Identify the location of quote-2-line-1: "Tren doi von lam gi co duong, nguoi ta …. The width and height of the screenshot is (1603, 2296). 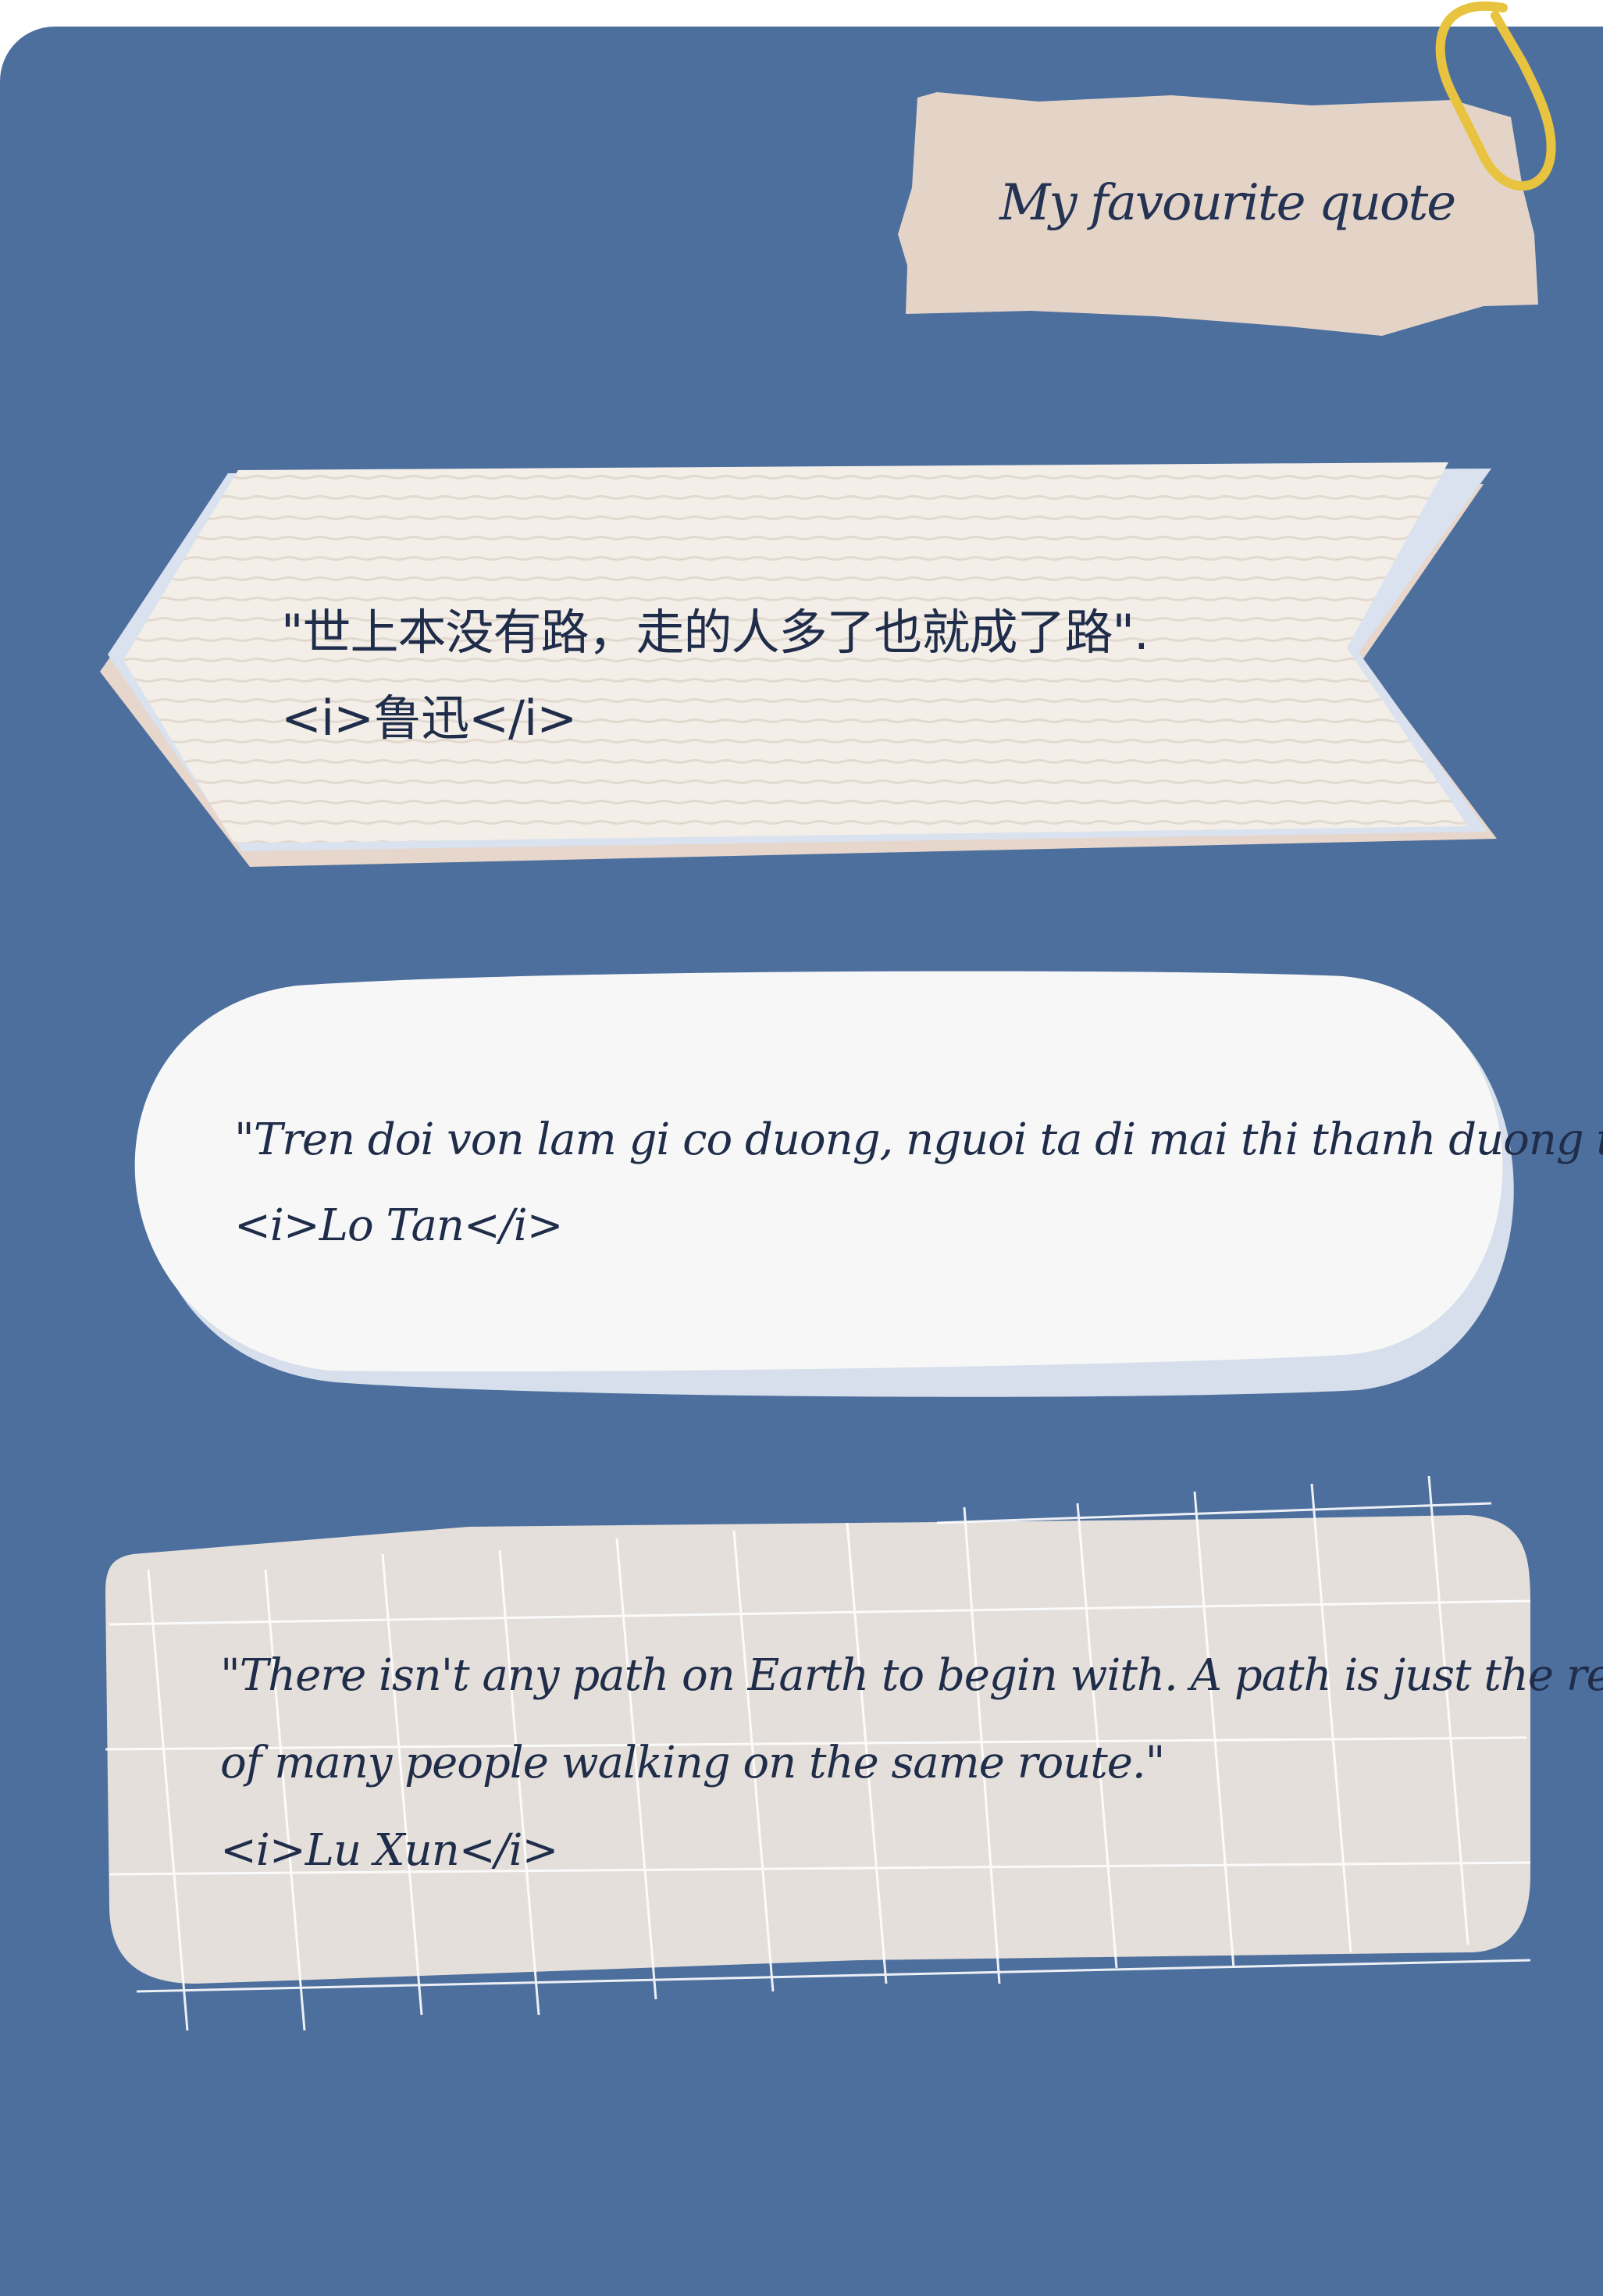
(919, 1139).